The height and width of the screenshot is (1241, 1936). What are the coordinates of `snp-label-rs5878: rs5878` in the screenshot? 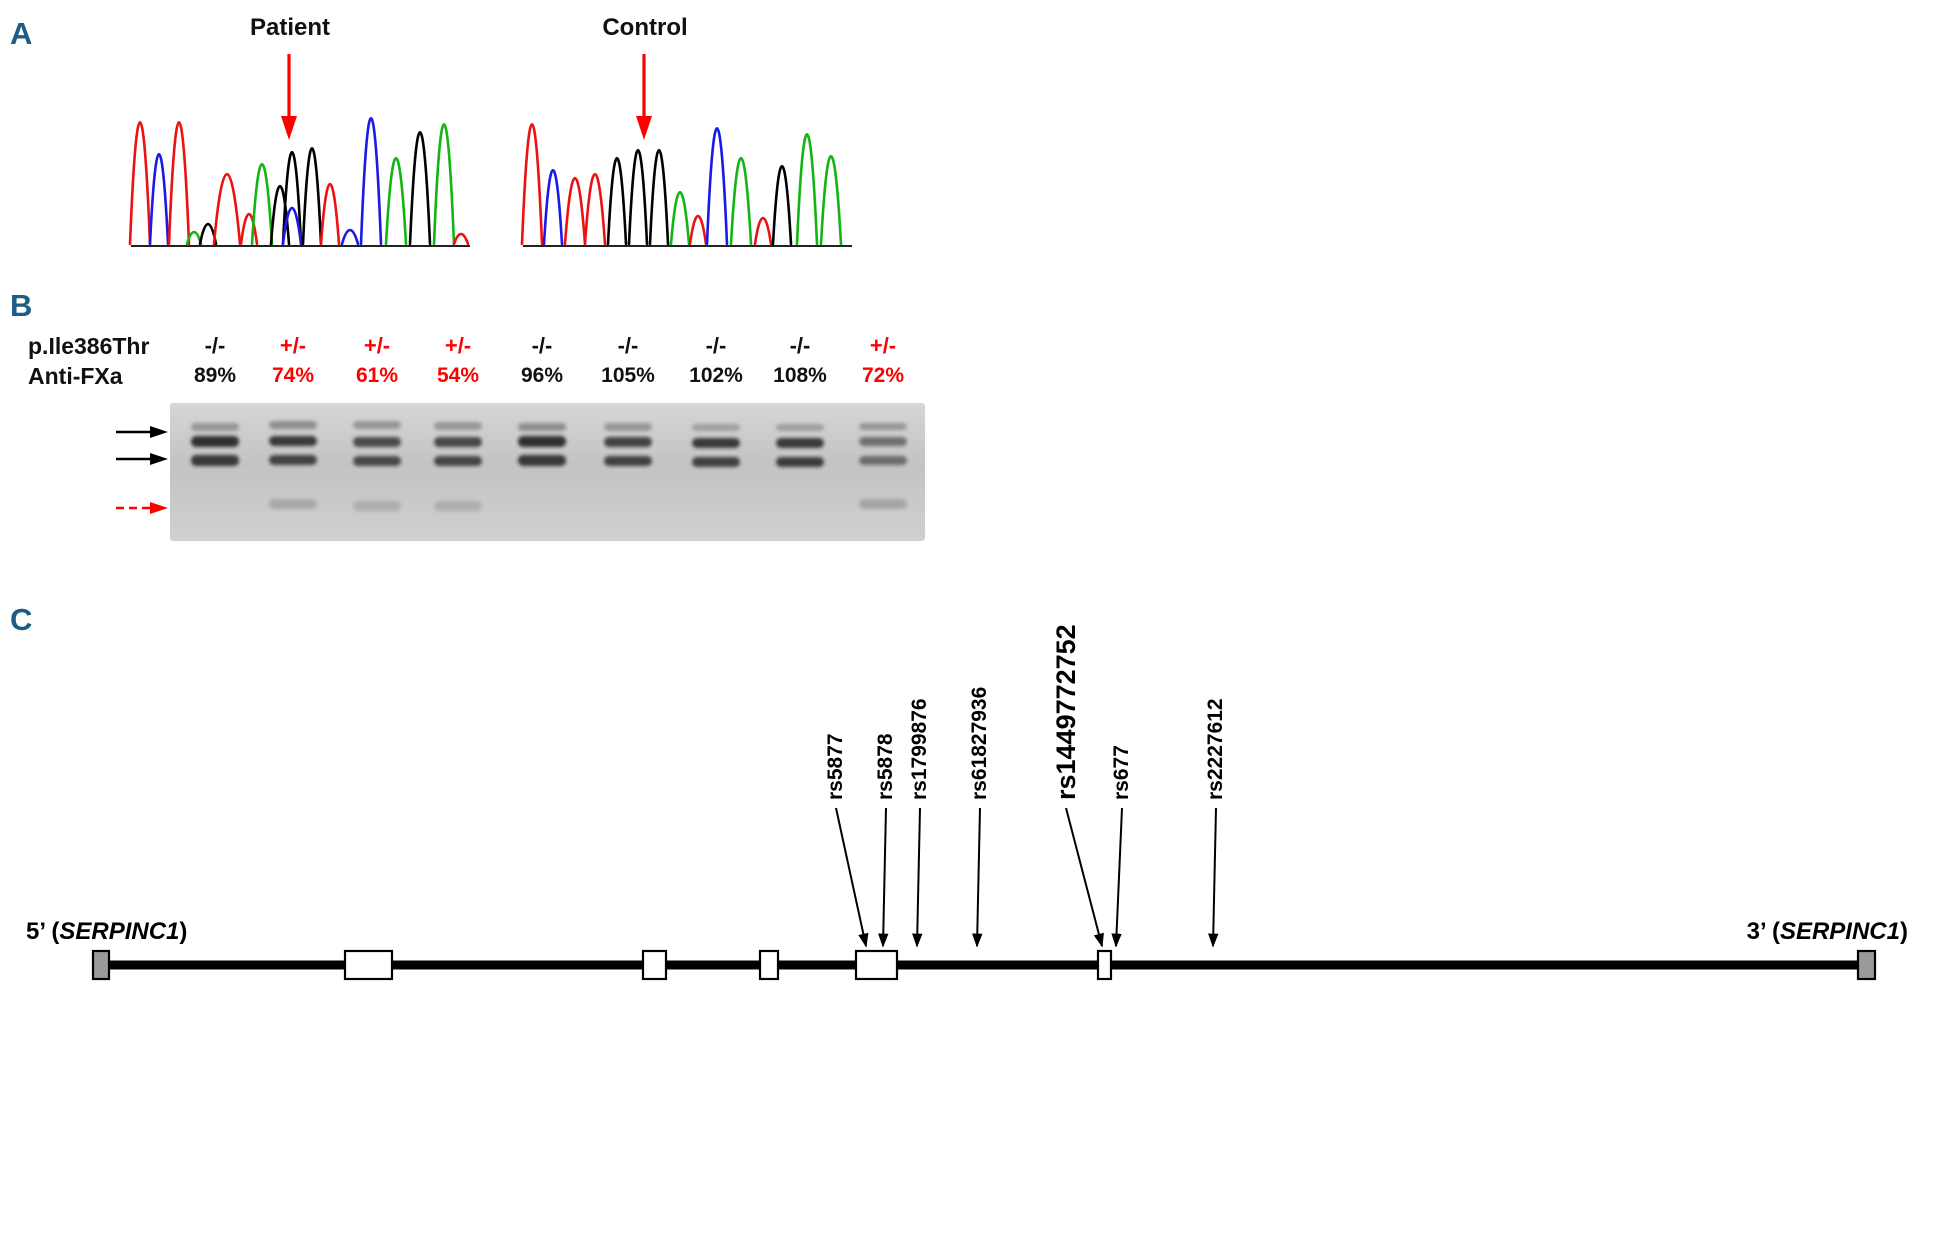 It's located at (885, 766).